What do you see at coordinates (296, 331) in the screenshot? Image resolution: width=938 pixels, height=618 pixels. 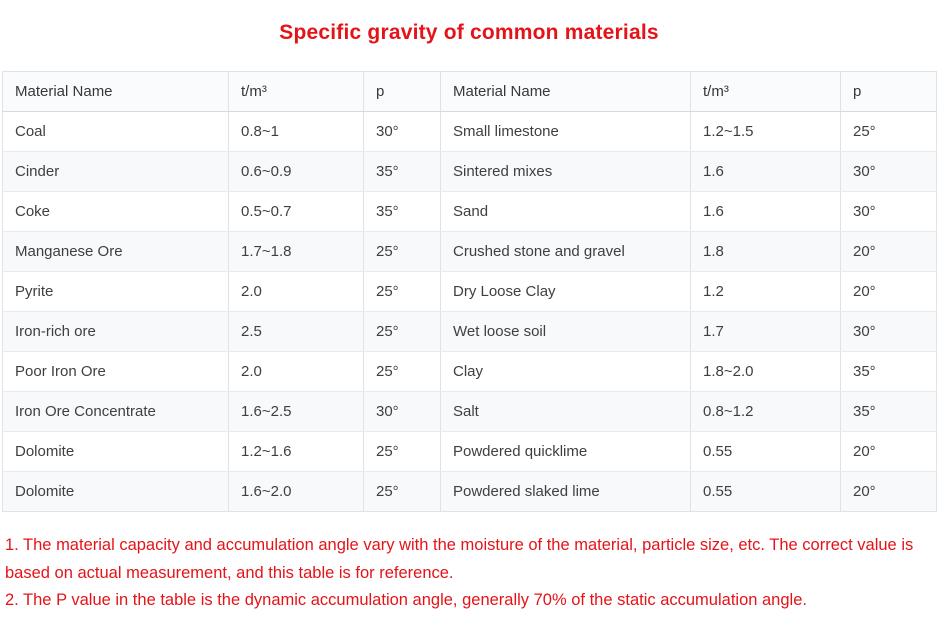 I see `density-cell: 2.5` at bounding box center [296, 331].